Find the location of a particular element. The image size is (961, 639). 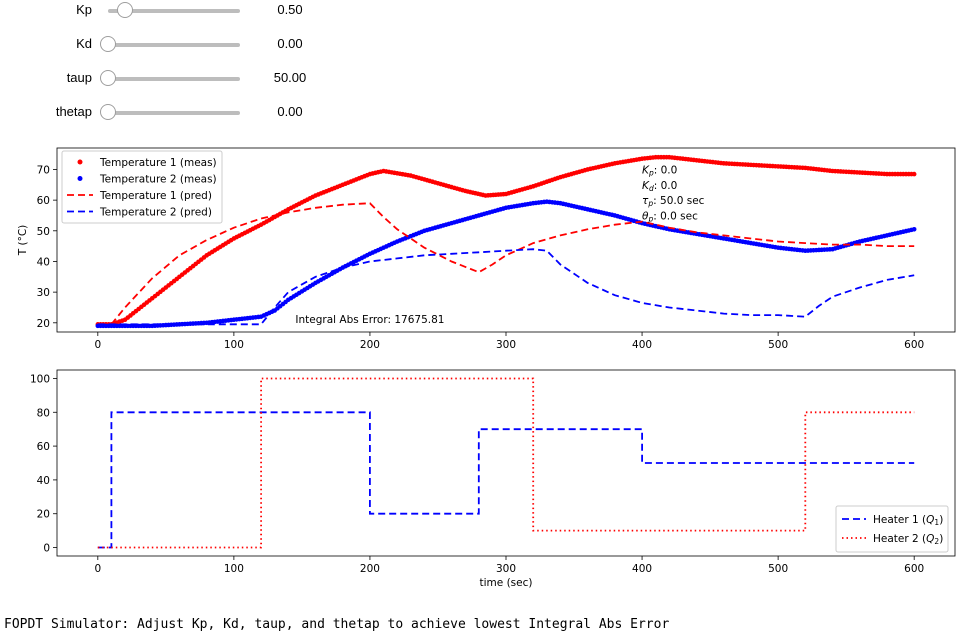

param-annotation: Kd: 0.0 is located at coordinates (659, 186).